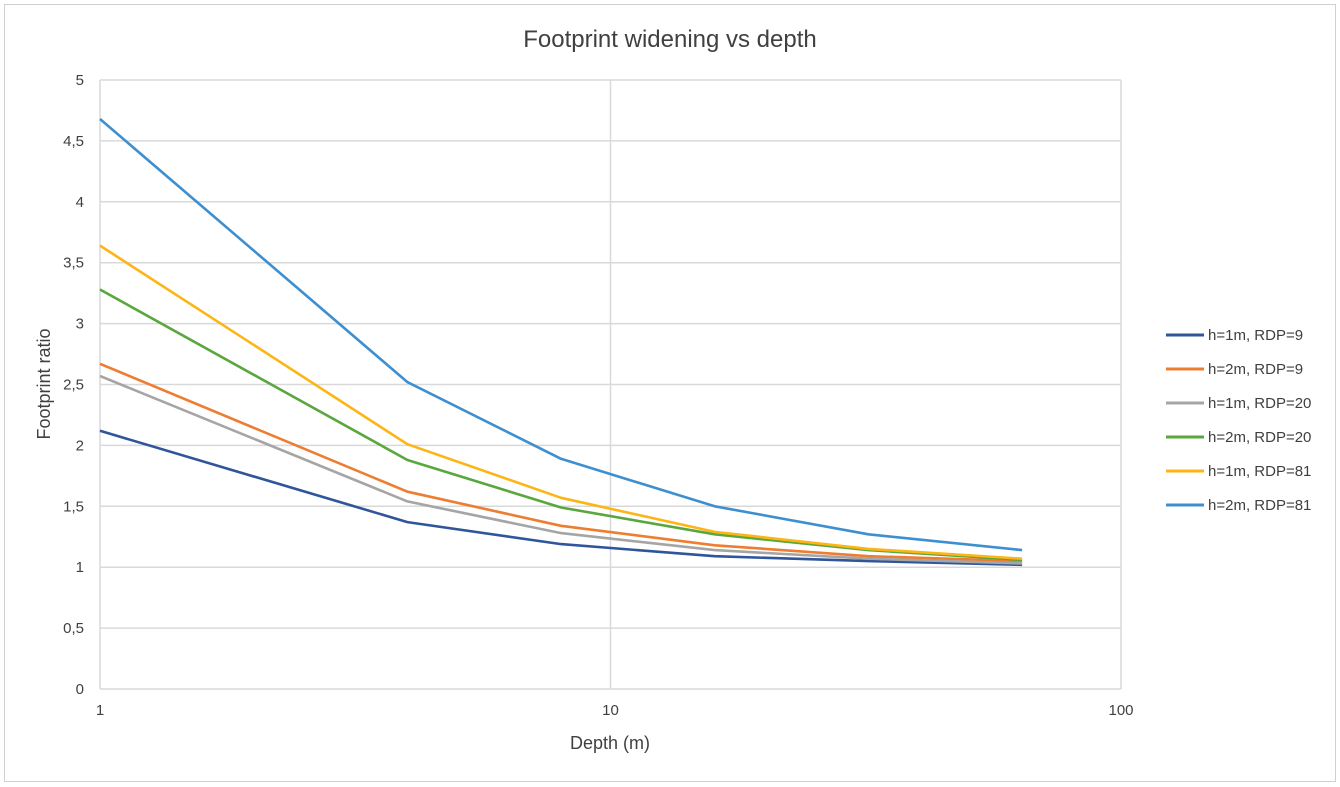 This screenshot has height=787, width=1340. Describe the element at coordinates (80, 567) in the screenshot. I see `y-tick-label: 1` at that location.